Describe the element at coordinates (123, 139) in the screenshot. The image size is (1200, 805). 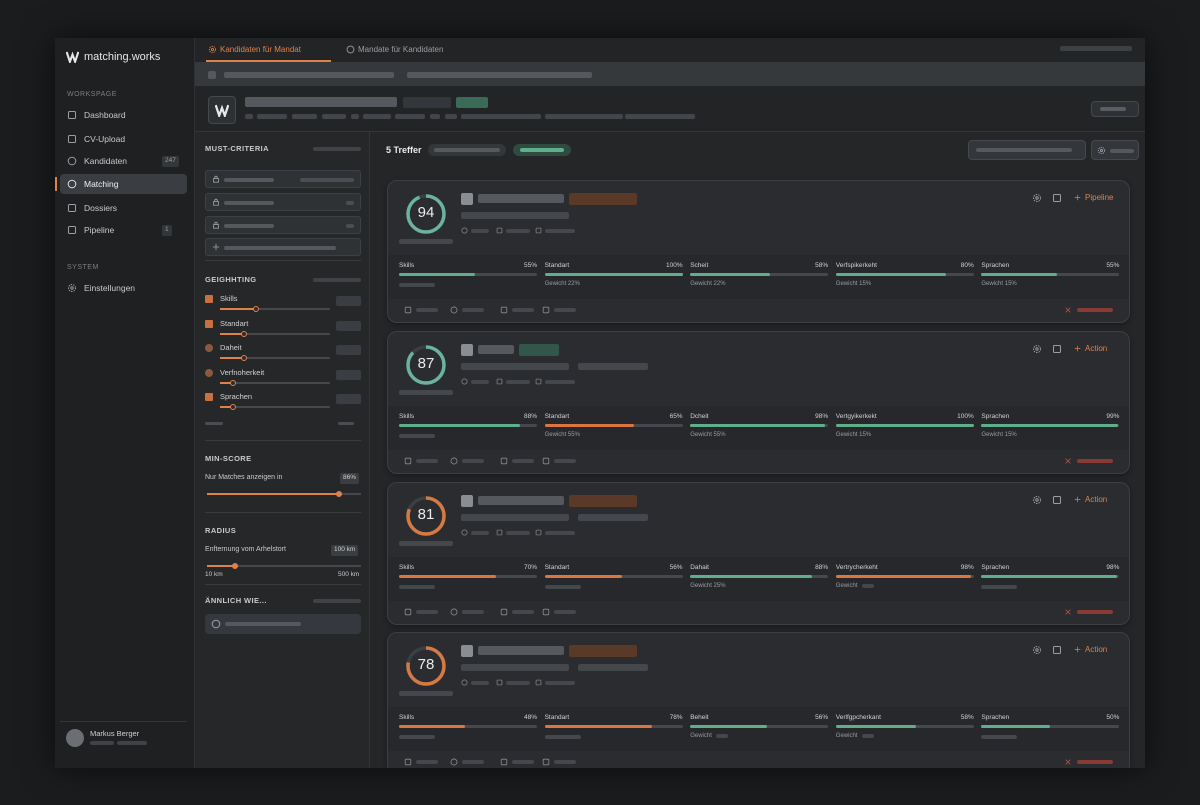
I see `nav-item: CV-Upload` at that location.